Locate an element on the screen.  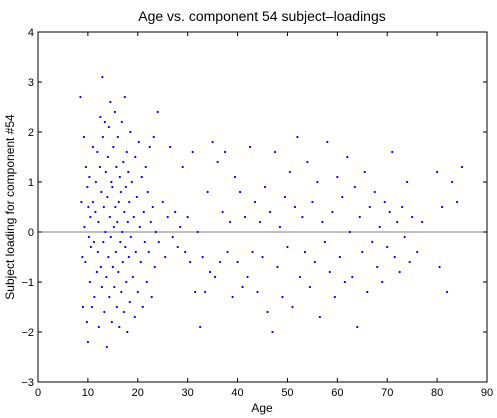
y-tick-label: 3 is located at coordinates (31, 83).